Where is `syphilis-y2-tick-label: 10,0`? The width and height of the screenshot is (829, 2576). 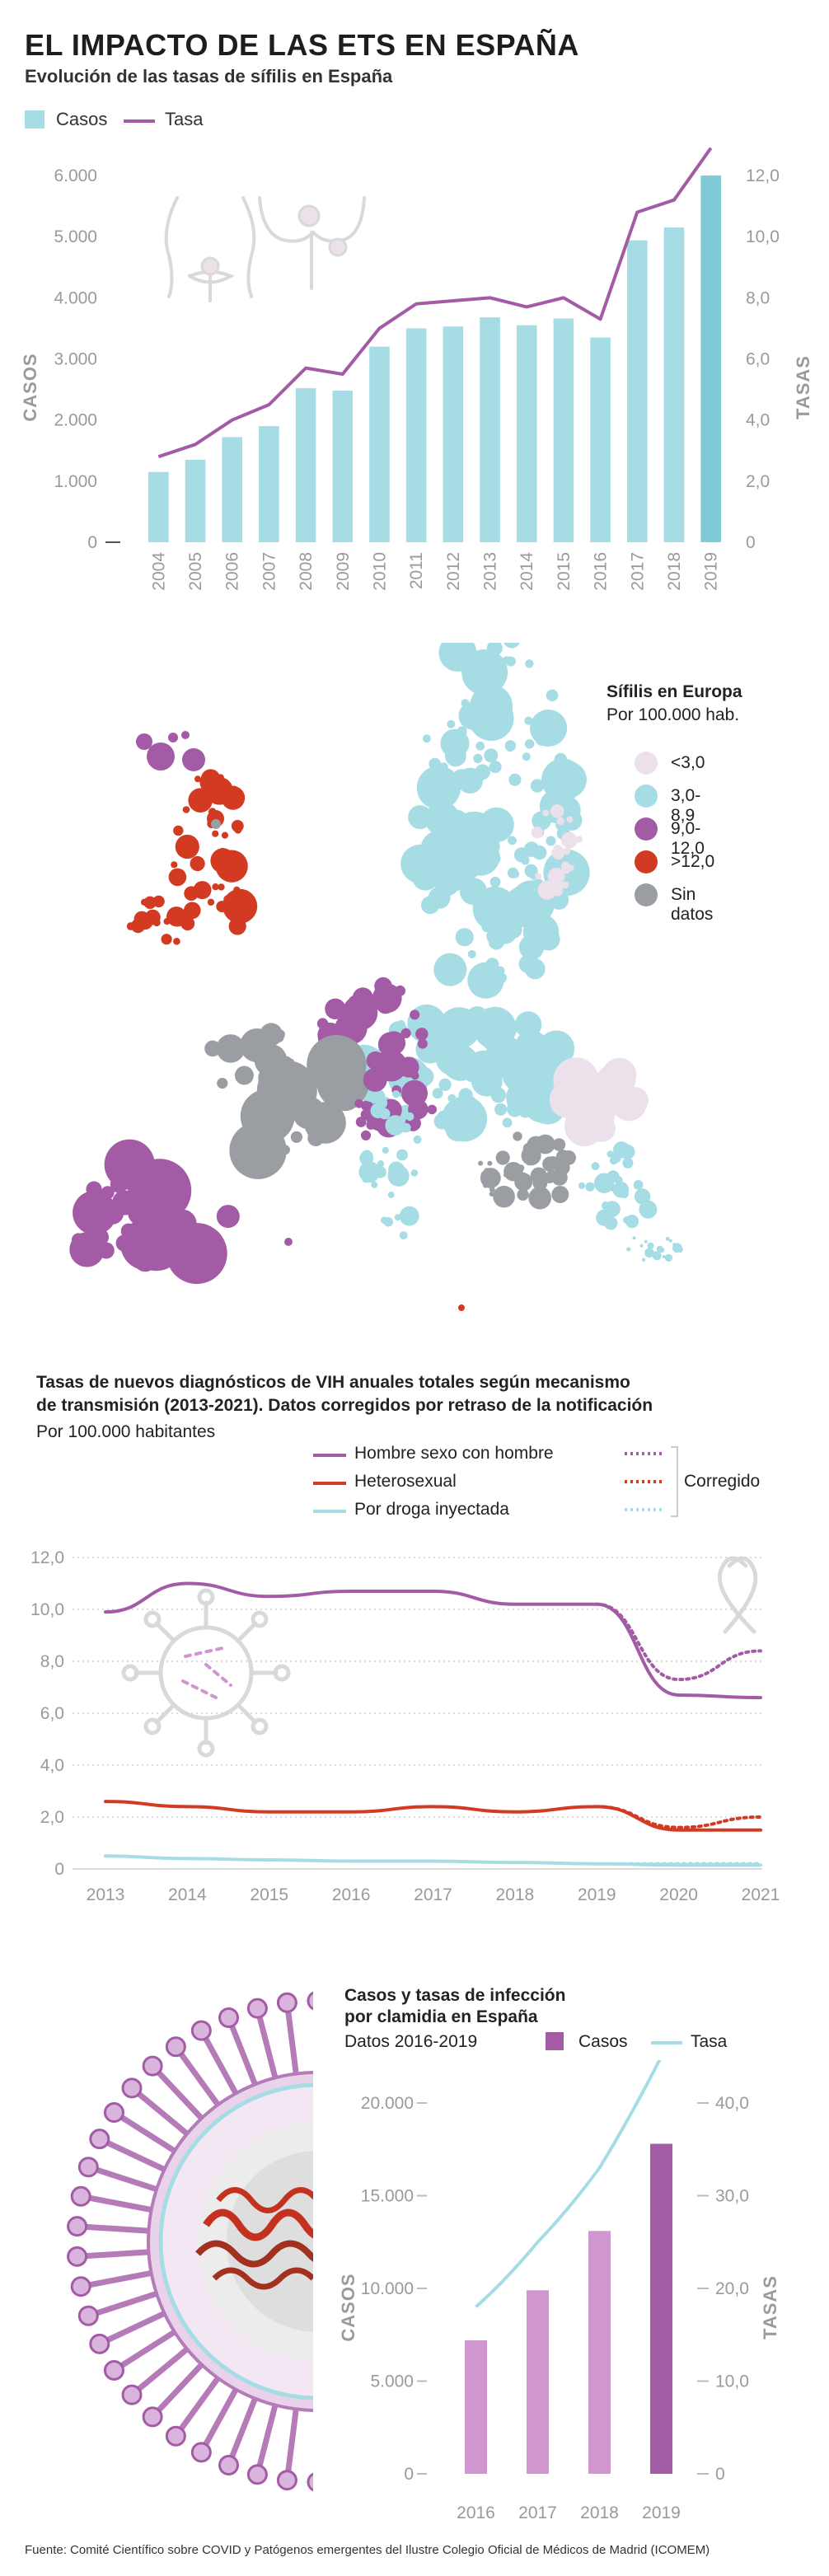 syphilis-y2-tick-label: 10,0 is located at coordinates (763, 236).